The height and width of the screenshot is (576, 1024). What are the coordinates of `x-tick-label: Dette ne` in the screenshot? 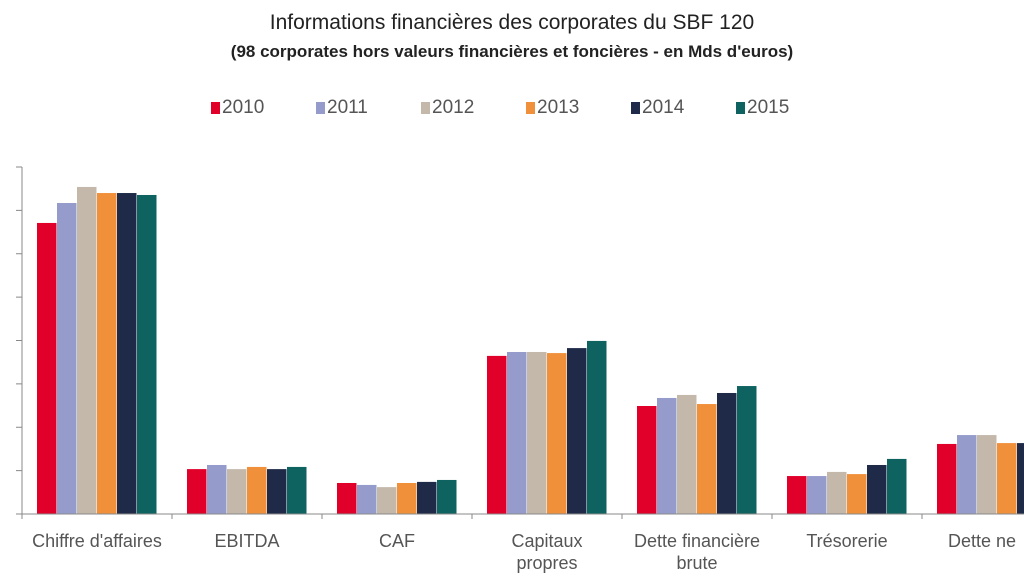 It's located at (982, 541).